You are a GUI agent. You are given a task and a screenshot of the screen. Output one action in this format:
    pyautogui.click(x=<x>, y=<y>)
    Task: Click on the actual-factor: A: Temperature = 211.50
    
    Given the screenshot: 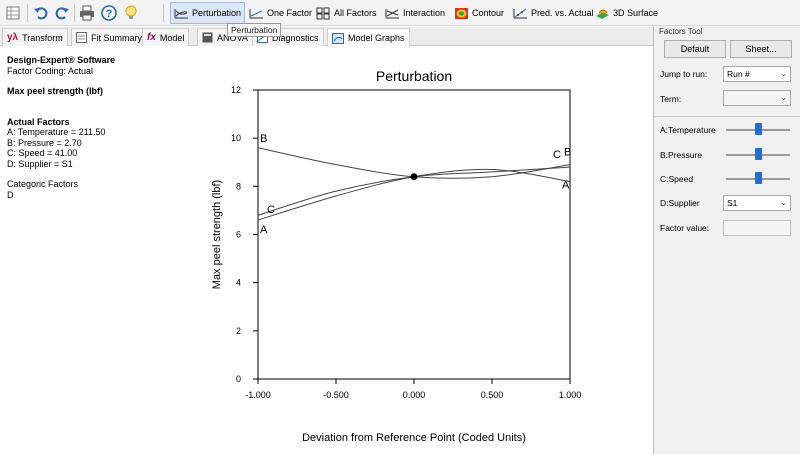 What is the action you would take?
    pyautogui.click(x=56, y=132)
    